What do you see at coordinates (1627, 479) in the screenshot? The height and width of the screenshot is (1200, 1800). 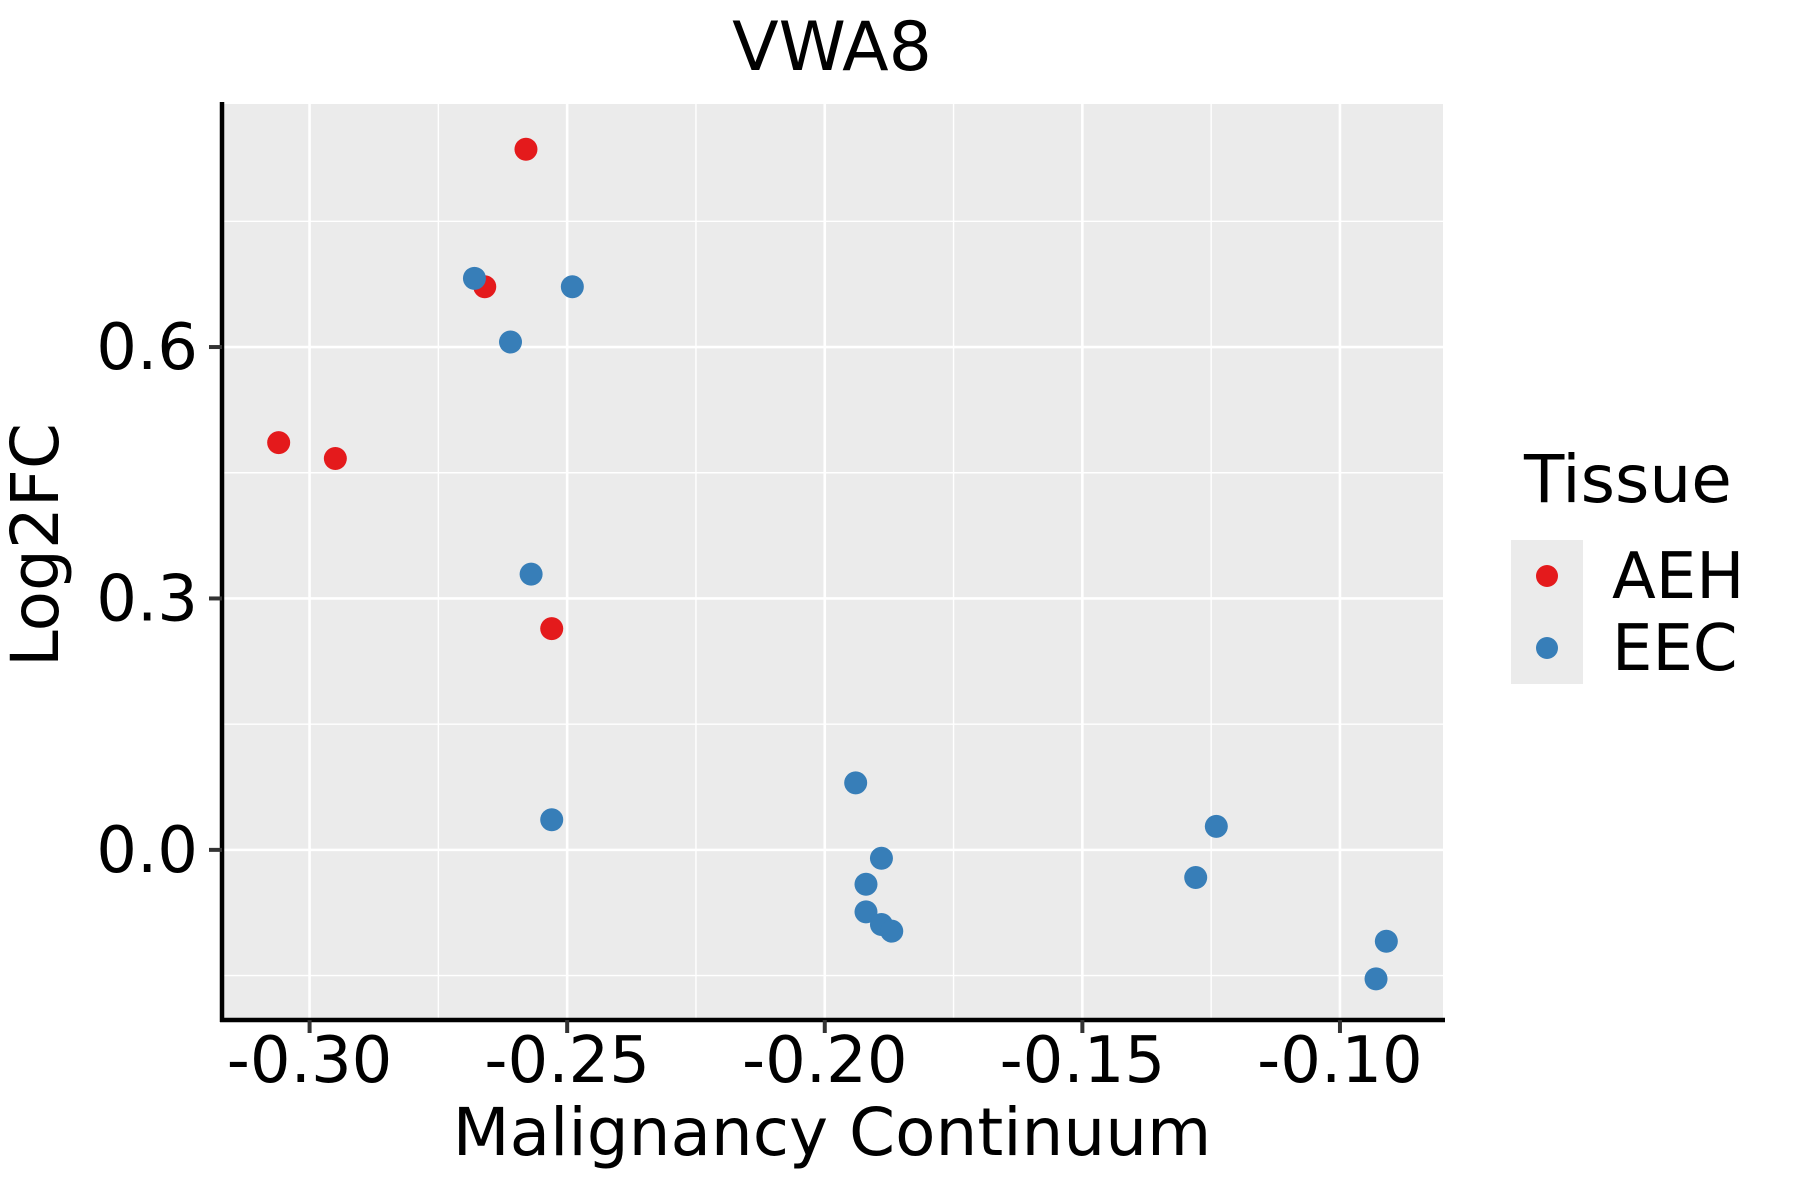 I see `legend-title: Tissue` at bounding box center [1627, 479].